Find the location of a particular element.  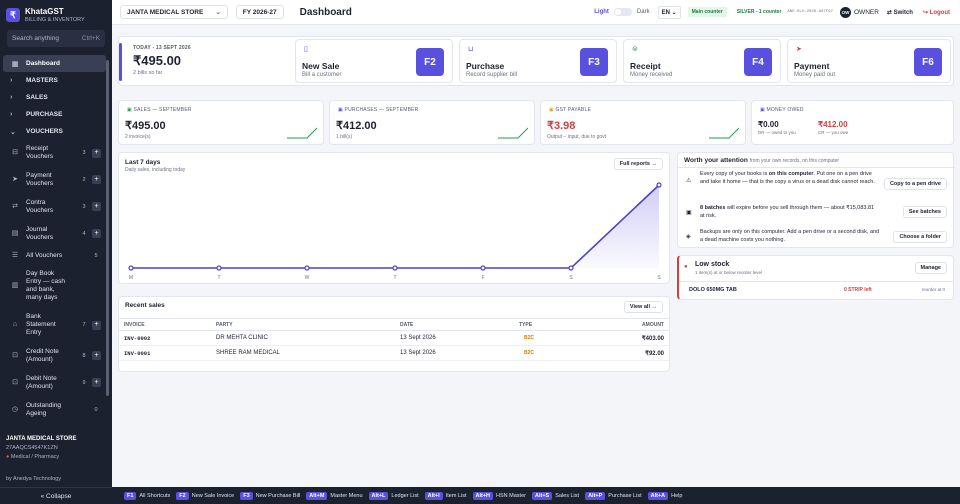

col-type: TYPE is located at coordinates (548, 324).